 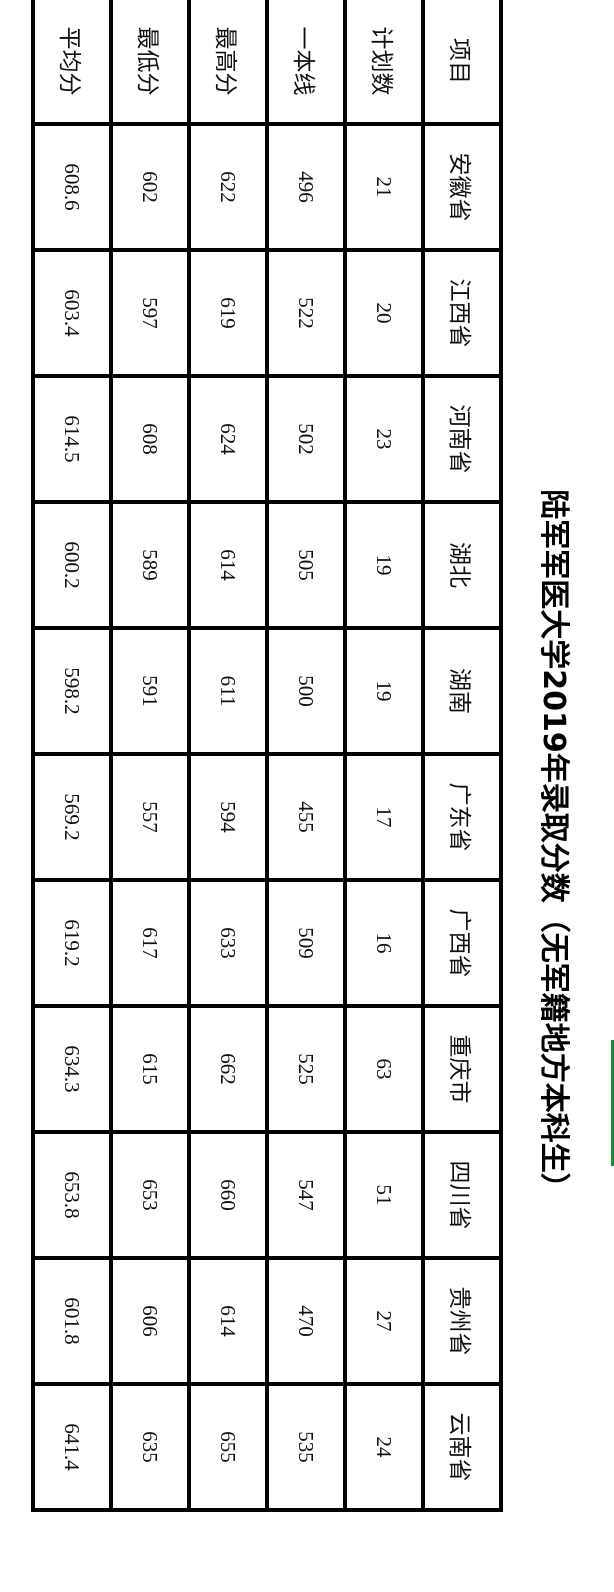 What do you see at coordinates (228, 1195) in the screenshot?
I see `data-cell: 660` at bounding box center [228, 1195].